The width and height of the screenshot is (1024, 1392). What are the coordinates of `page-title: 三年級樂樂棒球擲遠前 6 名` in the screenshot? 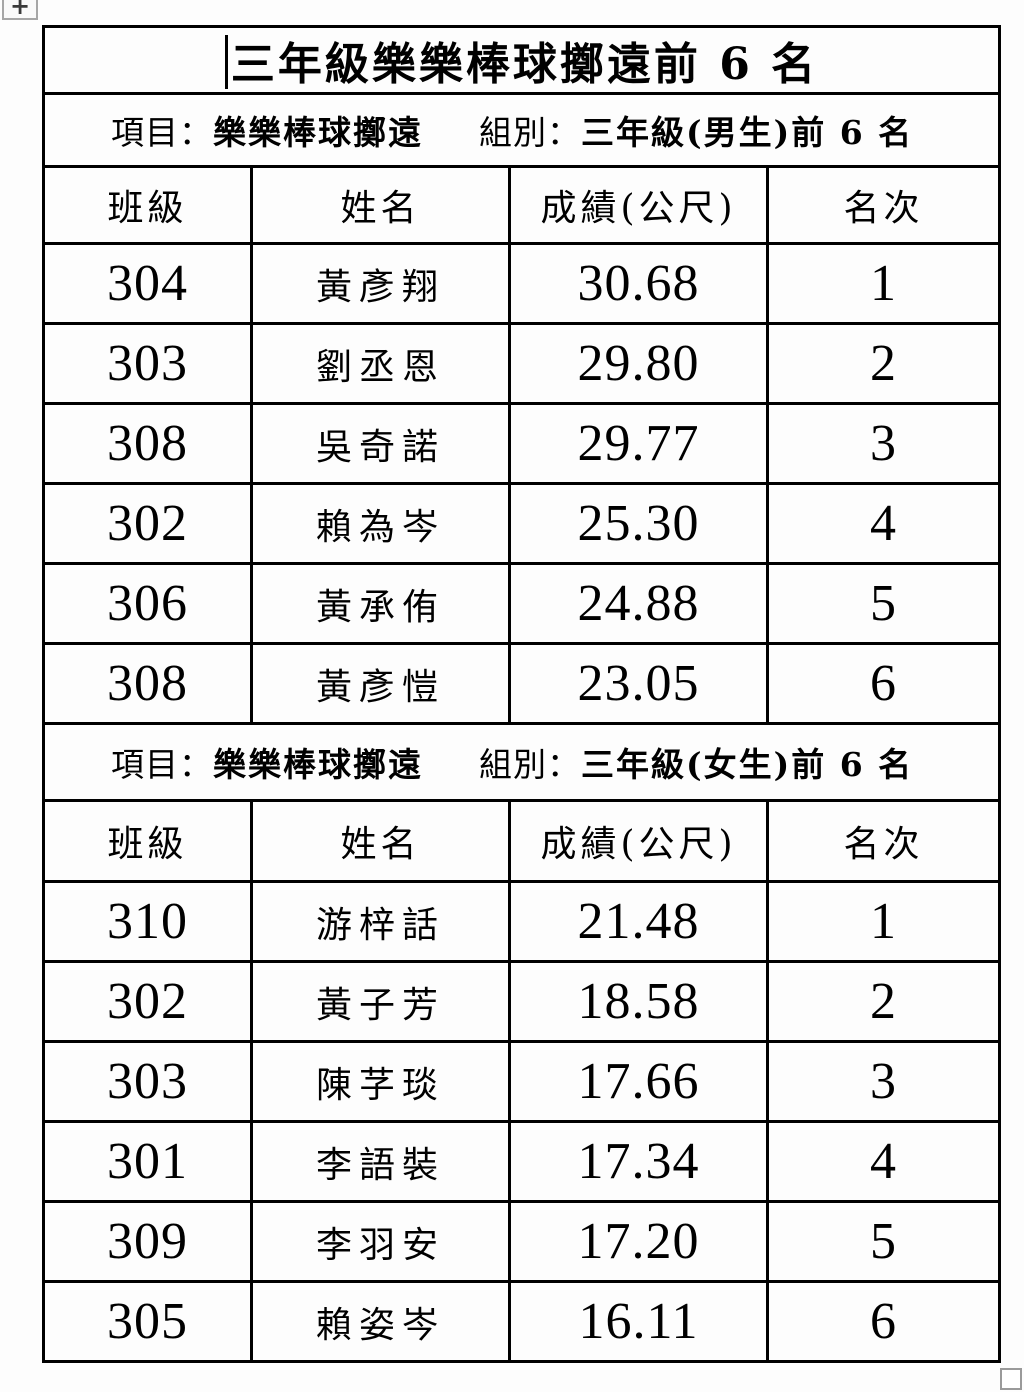 It's located at (524, 64).